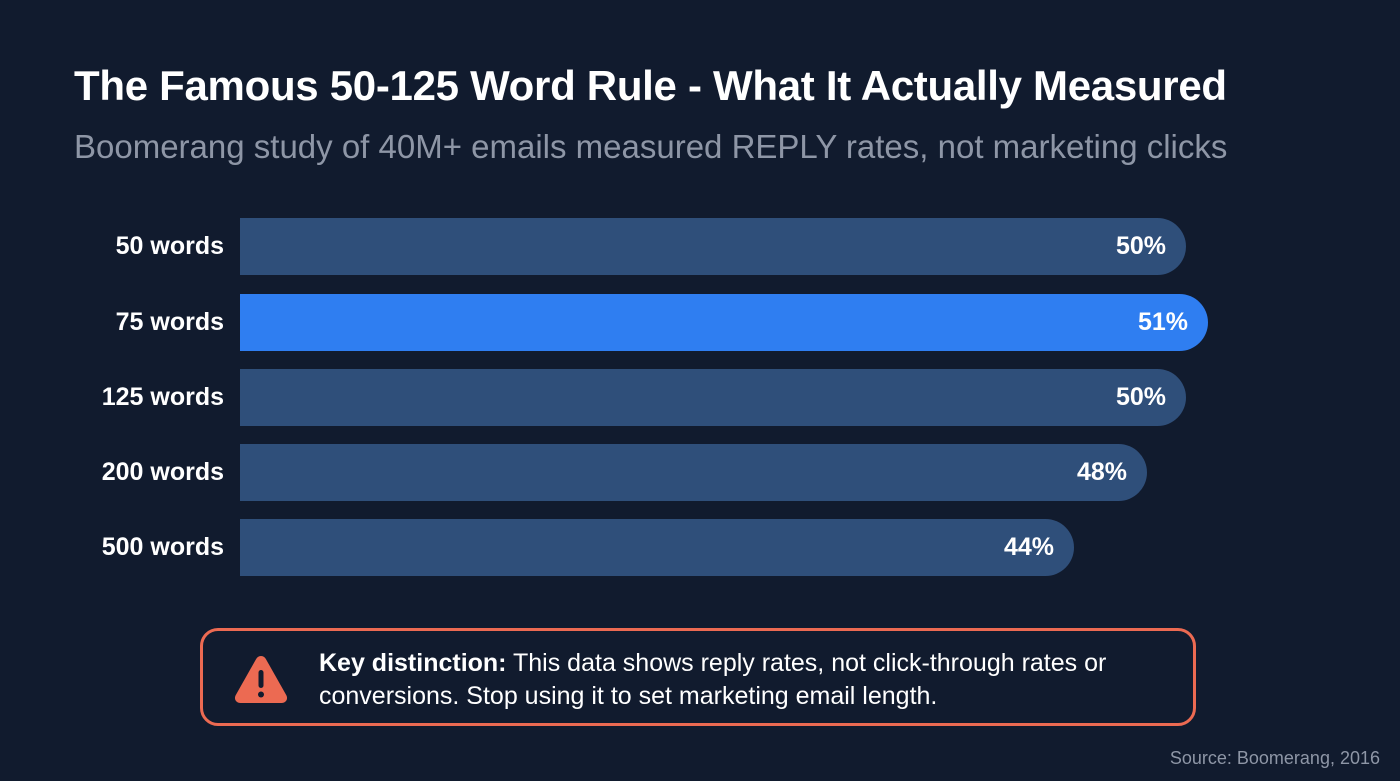 Image resolution: width=1400 pixels, height=781 pixels. I want to click on callout-bold-prefix: Key distinction:, so click(413, 663).